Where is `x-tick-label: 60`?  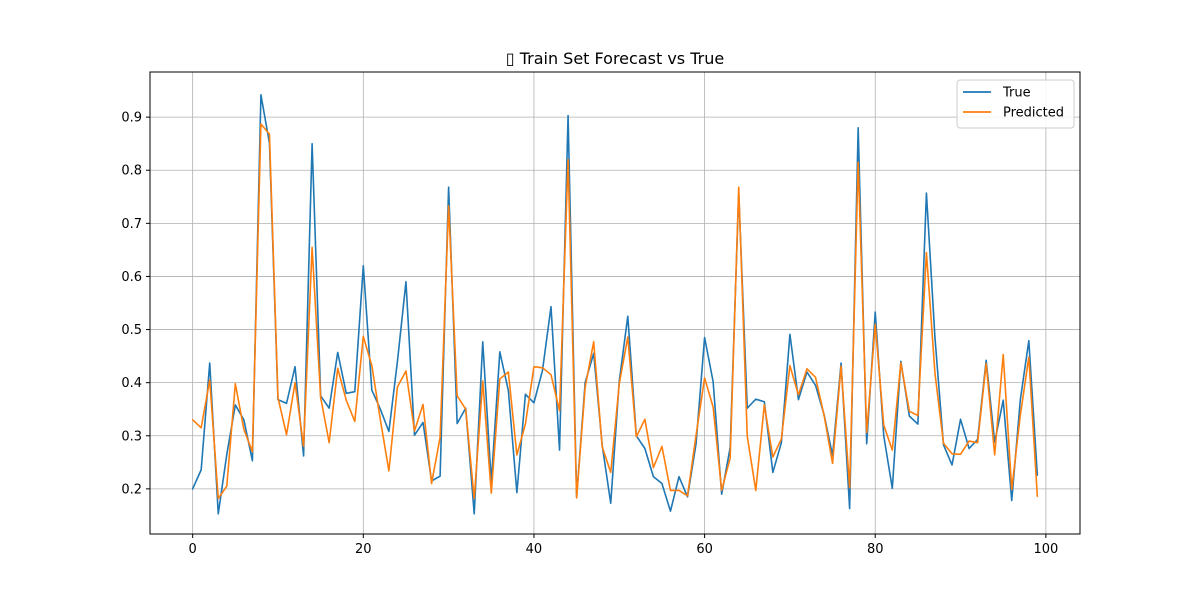
x-tick-label: 60 is located at coordinates (704, 549).